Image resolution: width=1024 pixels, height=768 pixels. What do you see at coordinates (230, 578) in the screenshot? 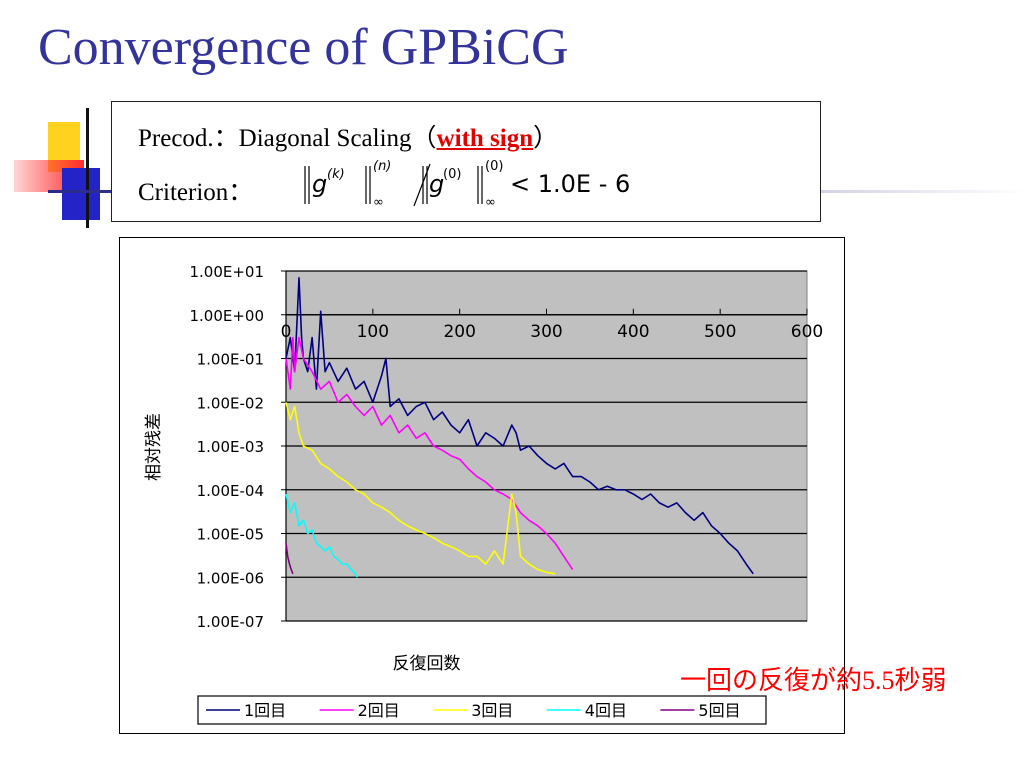
I see `y-tick-label: 1.00E-06` at bounding box center [230, 578].